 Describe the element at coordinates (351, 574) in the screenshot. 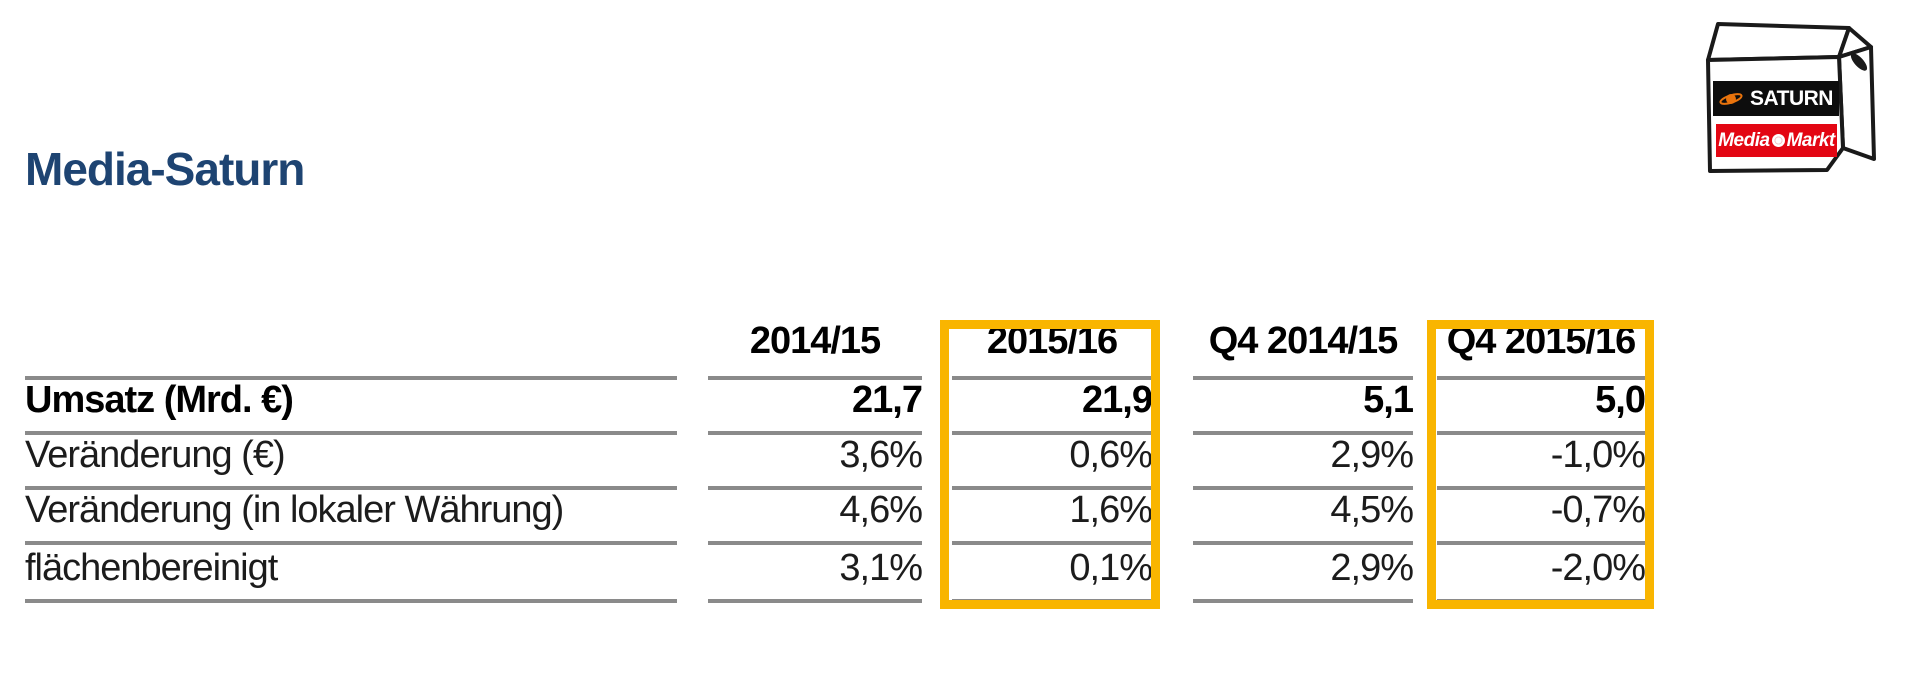

I see `row-label: flächenbereinigt` at that location.